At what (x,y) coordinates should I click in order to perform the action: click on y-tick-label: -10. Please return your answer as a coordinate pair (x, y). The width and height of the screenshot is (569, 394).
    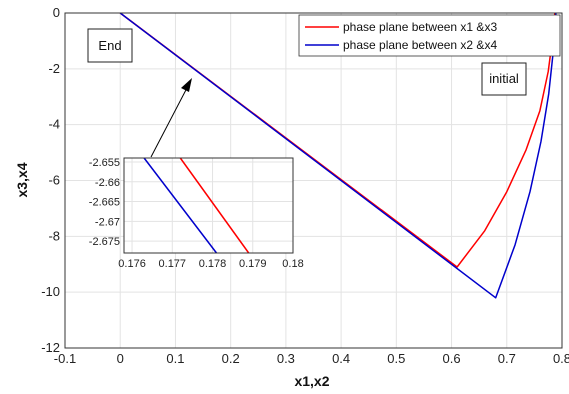
    Looking at the image, I should click on (50, 291).